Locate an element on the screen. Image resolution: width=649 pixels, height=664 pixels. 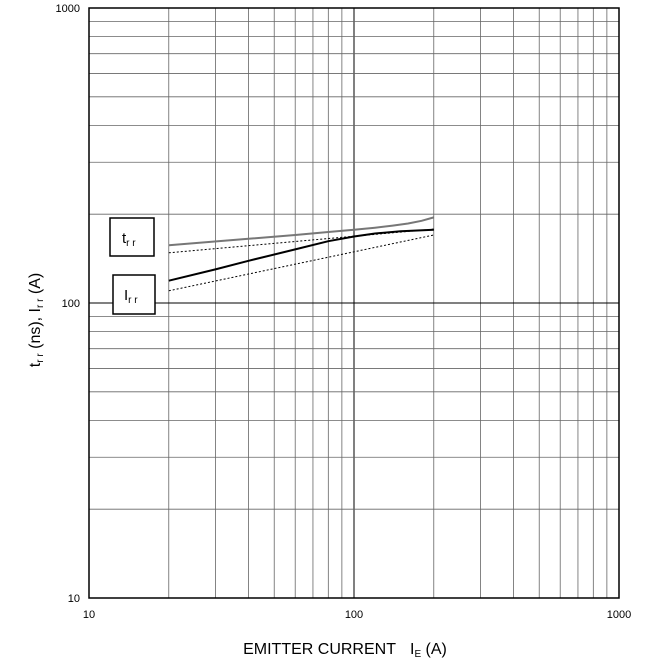
x-axis-label: EMITTER CURRENT IE (A) is located at coordinates (345, 650).